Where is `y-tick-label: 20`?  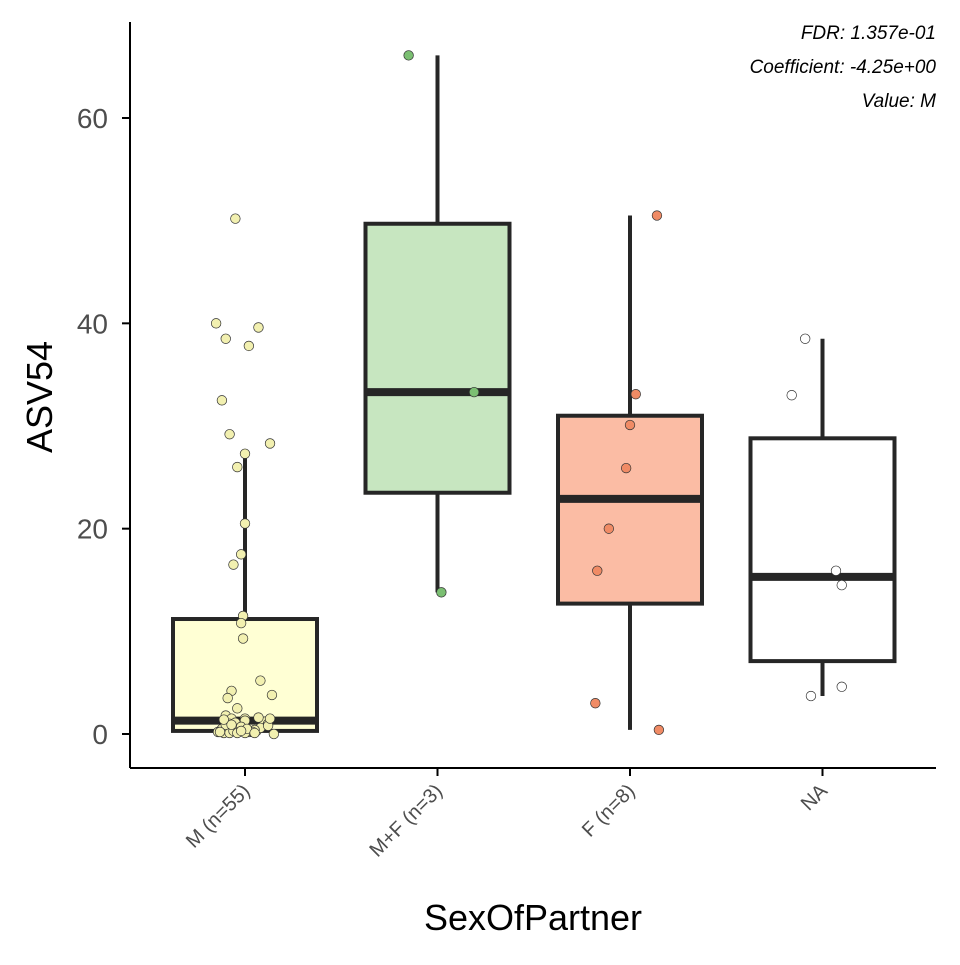 y-tick-label: 20 is located at coordinates (92, 529).